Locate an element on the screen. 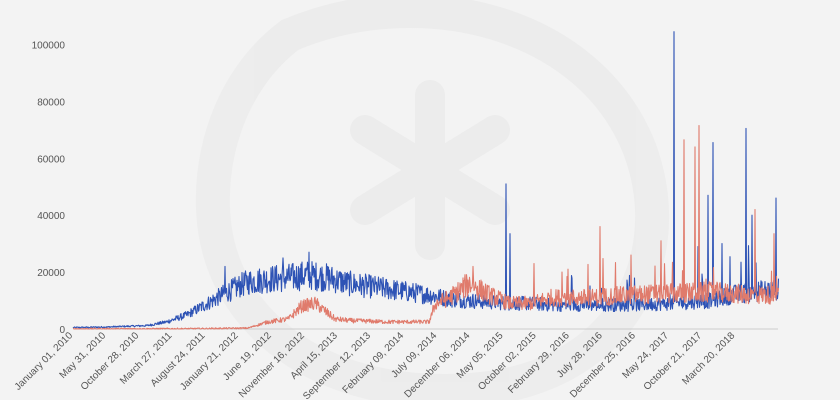 The image size is (840, 400). x-tick-label: October 21, 2017 is located at coordinates (673, 361).